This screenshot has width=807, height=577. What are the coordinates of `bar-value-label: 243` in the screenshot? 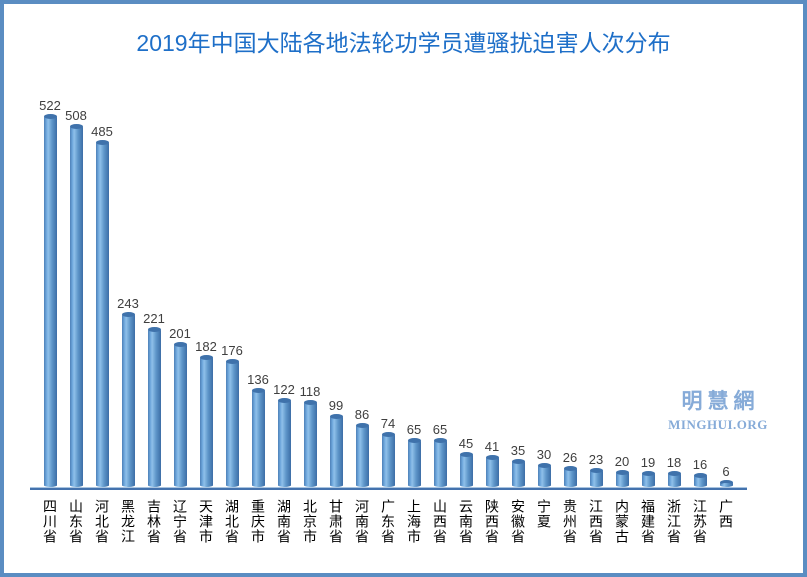 It's located at (128, 303).